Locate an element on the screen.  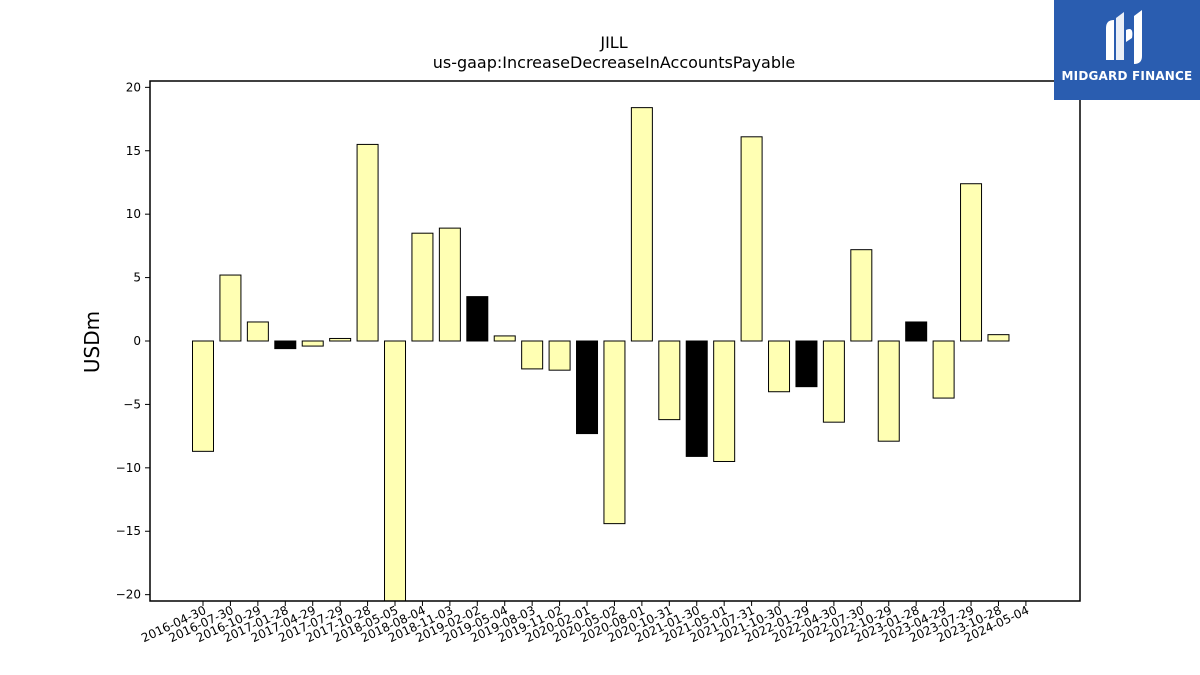
y-tick-label: 15 is located at coordinates (133, 151).